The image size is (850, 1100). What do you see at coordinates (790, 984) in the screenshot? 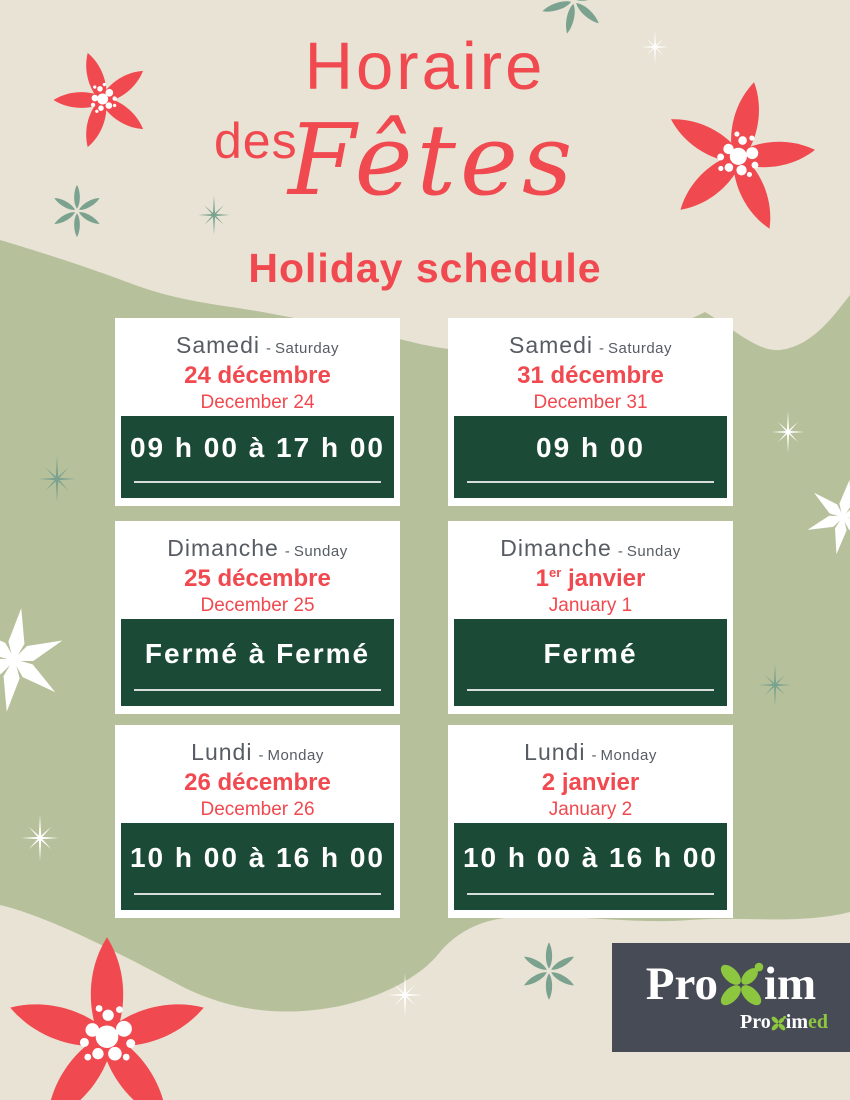
I see `brand-post: im` at bounding box center [790, 984].